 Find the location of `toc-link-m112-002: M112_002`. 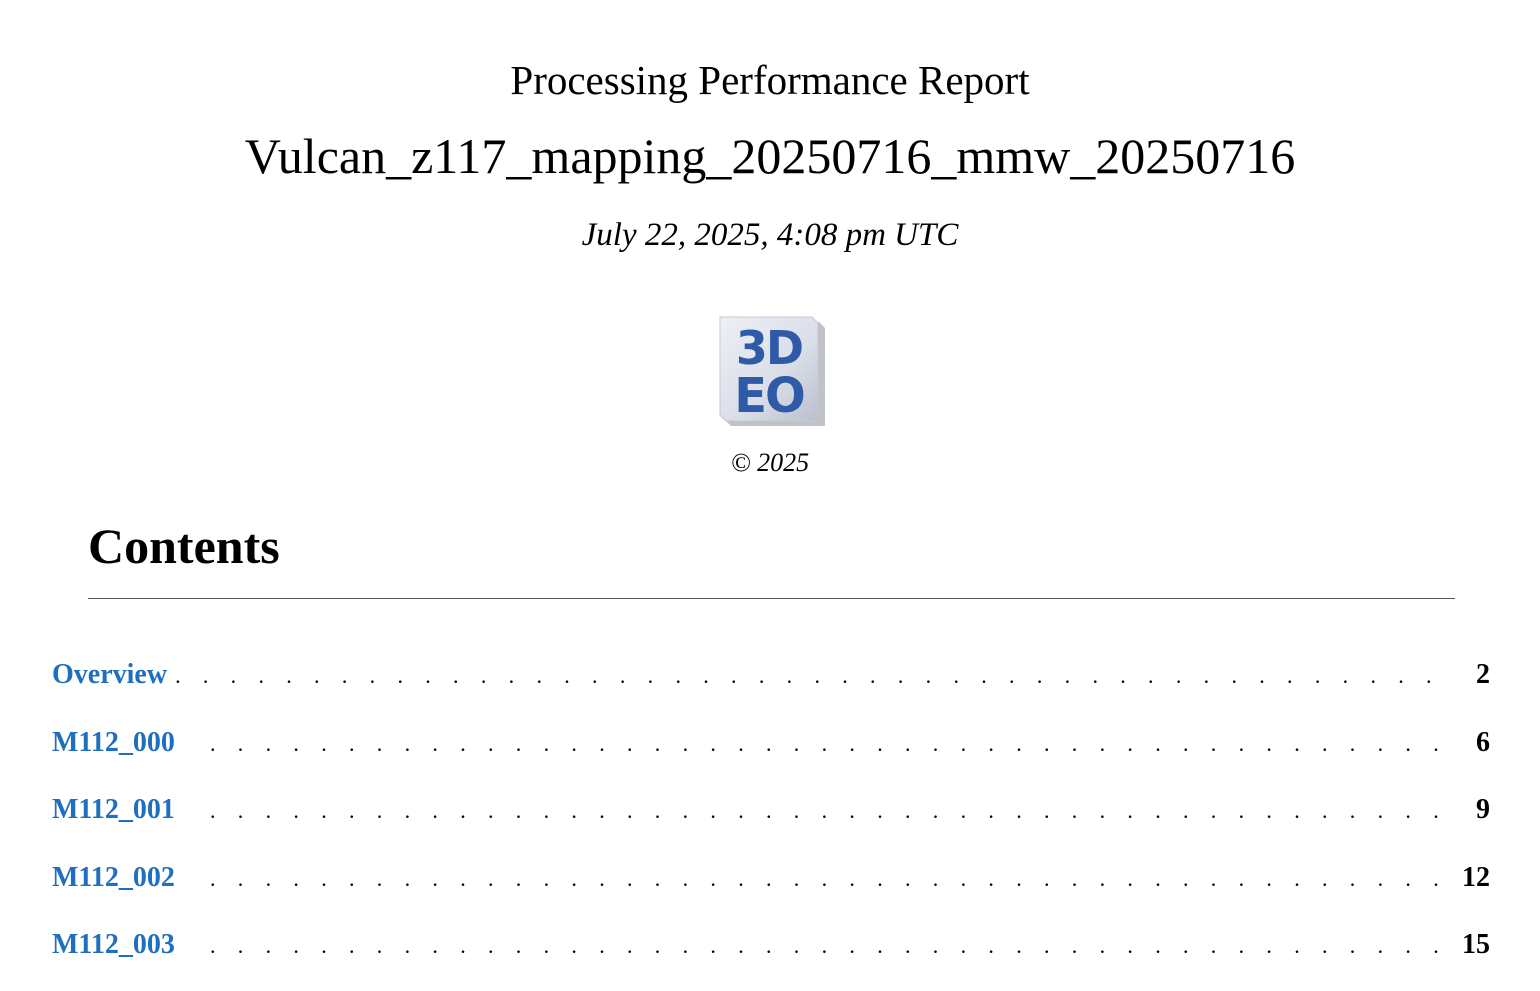

toc-link-m112-002: M112_002 is located at coordinates (113, 877).